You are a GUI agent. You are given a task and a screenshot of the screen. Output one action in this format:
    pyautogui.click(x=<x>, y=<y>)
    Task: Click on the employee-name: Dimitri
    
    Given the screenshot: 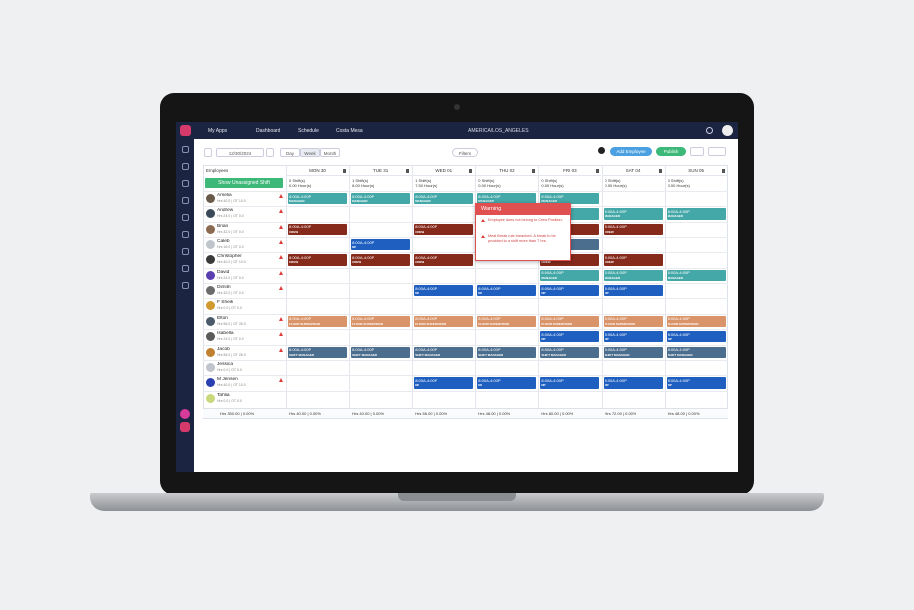 What is the action you would take?
    pyautogui.click(x=224, y=288)
    